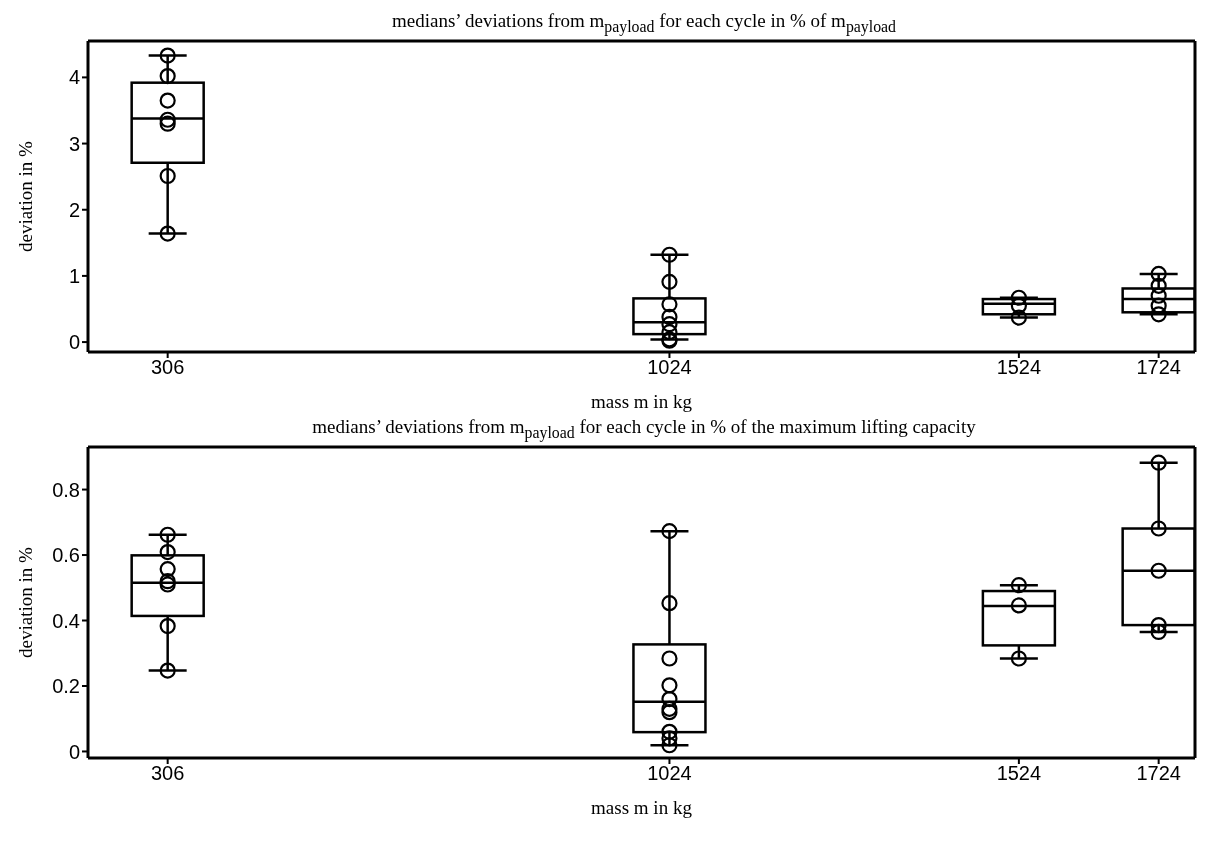 The width and height of the screenshot is (1219, 867). I want to click on y-tick-label: 1, so click(74, 276).